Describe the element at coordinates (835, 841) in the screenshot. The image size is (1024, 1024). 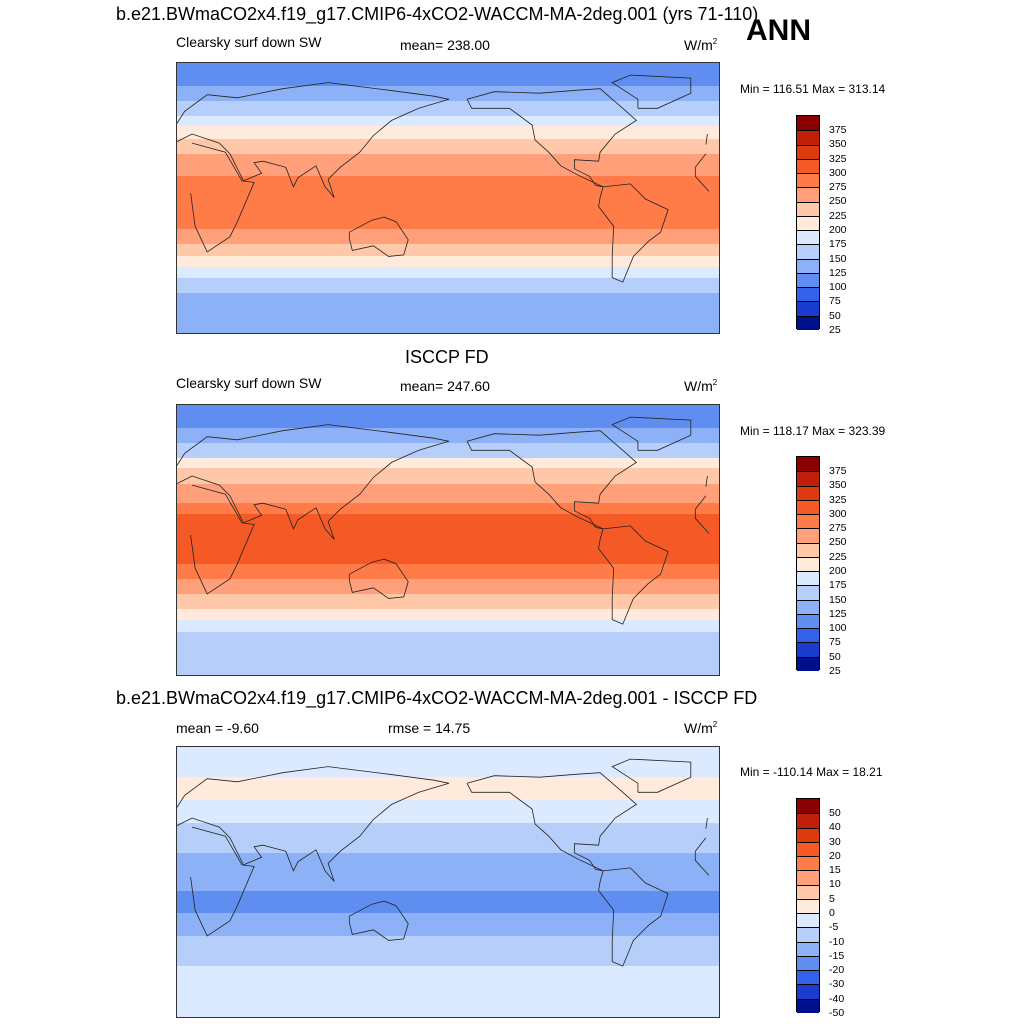
I see `colorbar-tick-label: 30` at that location.